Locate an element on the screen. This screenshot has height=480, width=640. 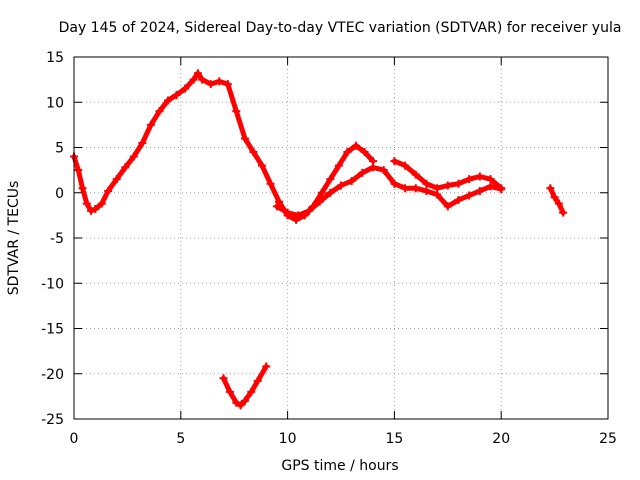
x-tick-label: 5 is located at coordinates (180, 439).